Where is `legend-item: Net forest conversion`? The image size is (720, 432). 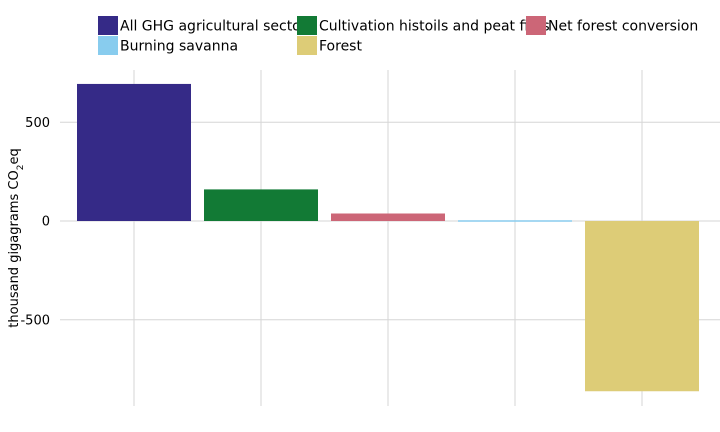 legend-item: Net forest conversion is located at coordinates (612, 25).